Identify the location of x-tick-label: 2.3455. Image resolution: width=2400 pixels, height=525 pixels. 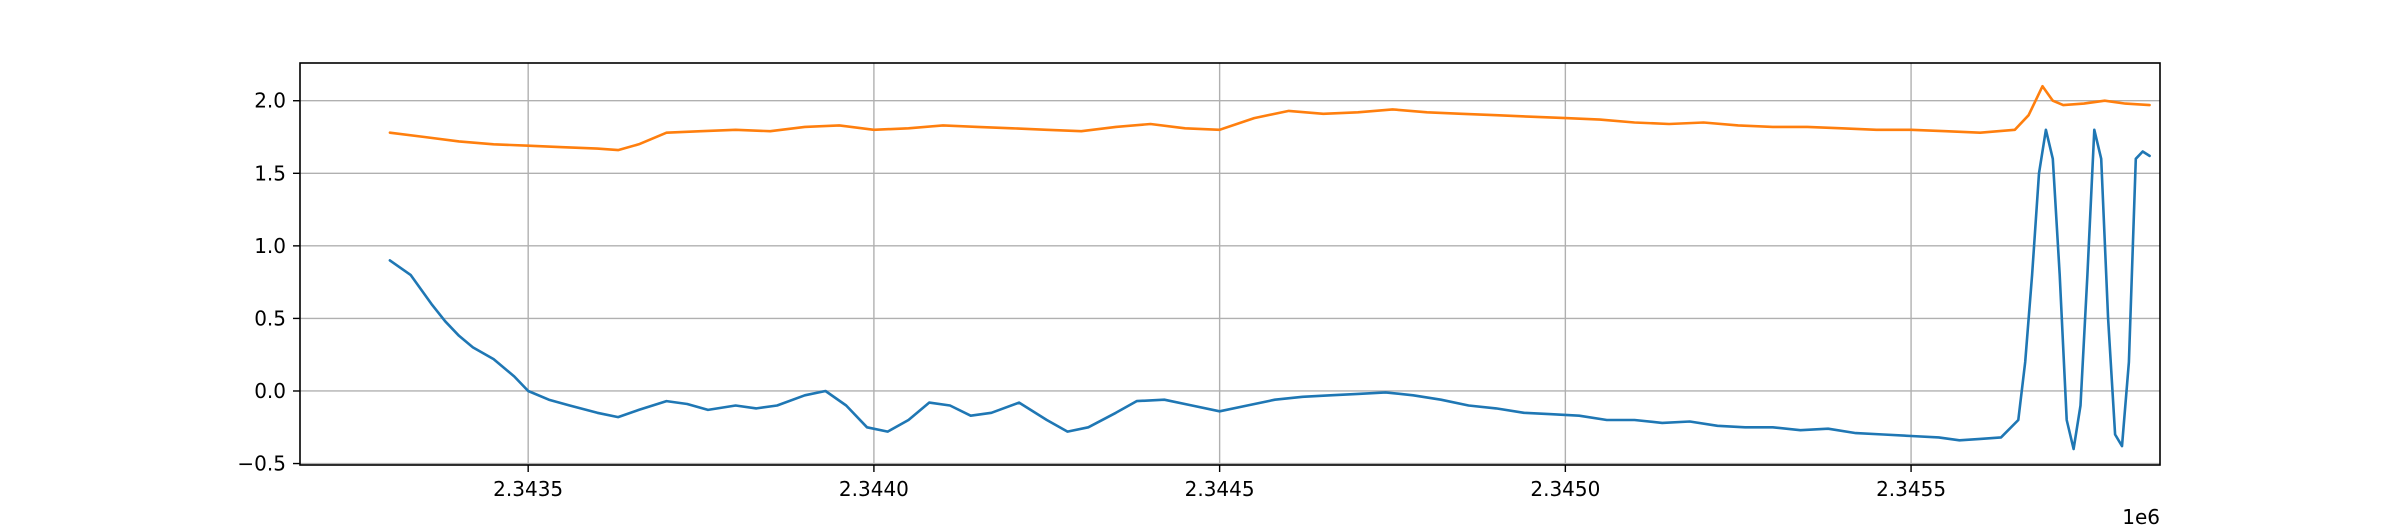
(1911, 489).